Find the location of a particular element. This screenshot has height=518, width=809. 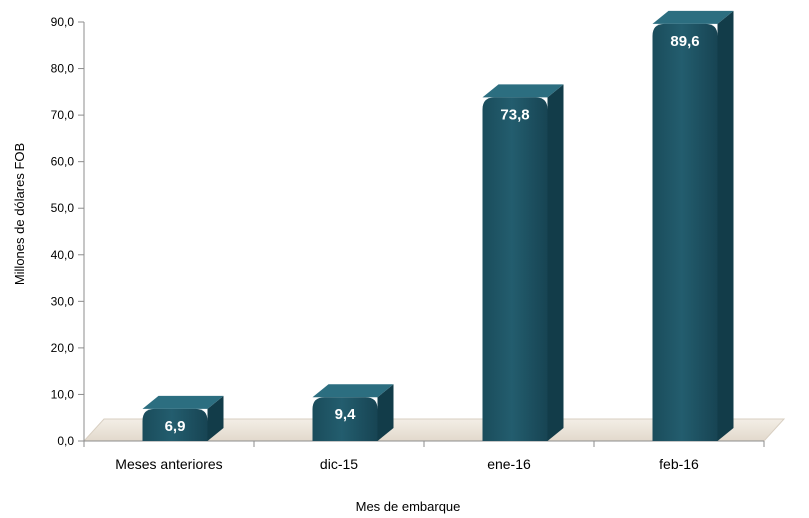

bar: 89,6 is located at coordinates (693, 226).